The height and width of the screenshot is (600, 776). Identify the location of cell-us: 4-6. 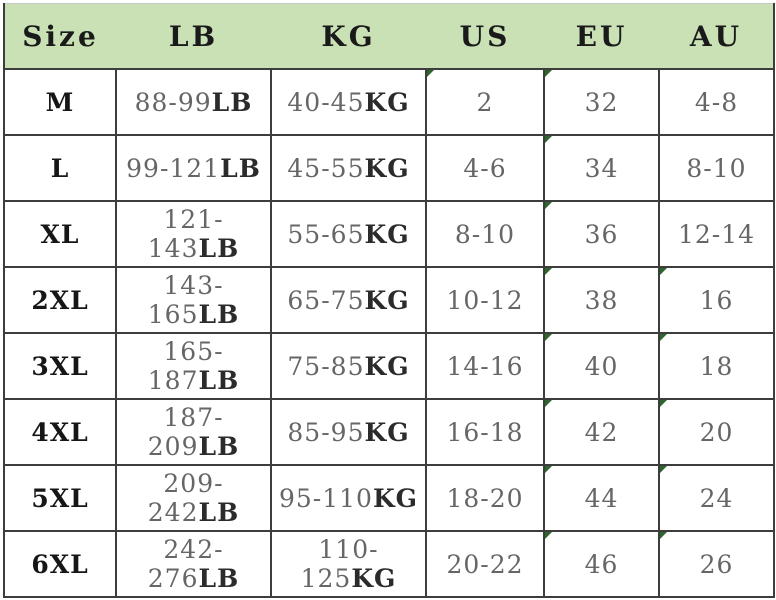
(485, 168).